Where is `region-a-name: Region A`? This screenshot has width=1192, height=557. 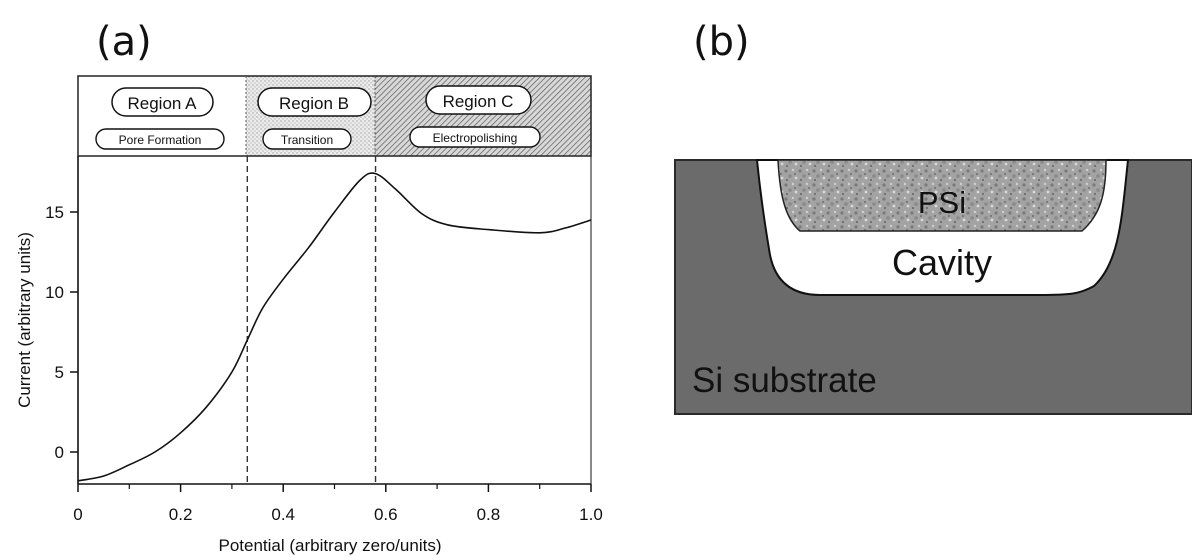 region-a-name: Region A is located at coordinates (163, 103).